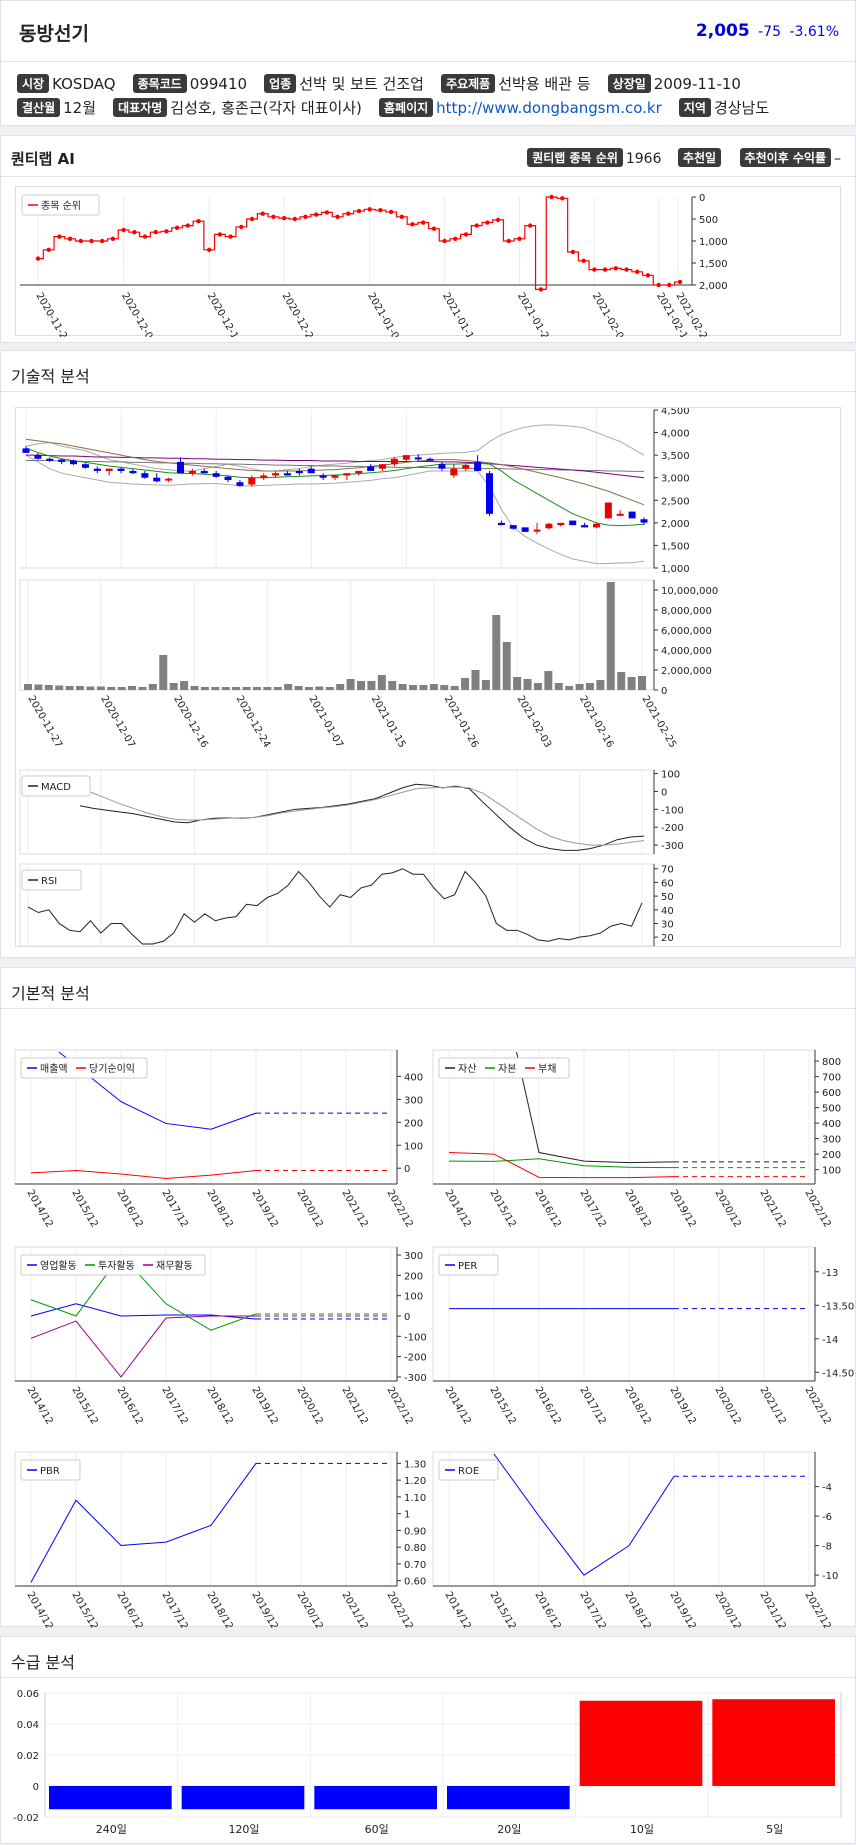 This screenshot has height=1845, width=856. I want to click on y-tick-label: -200, so click(672, 828).